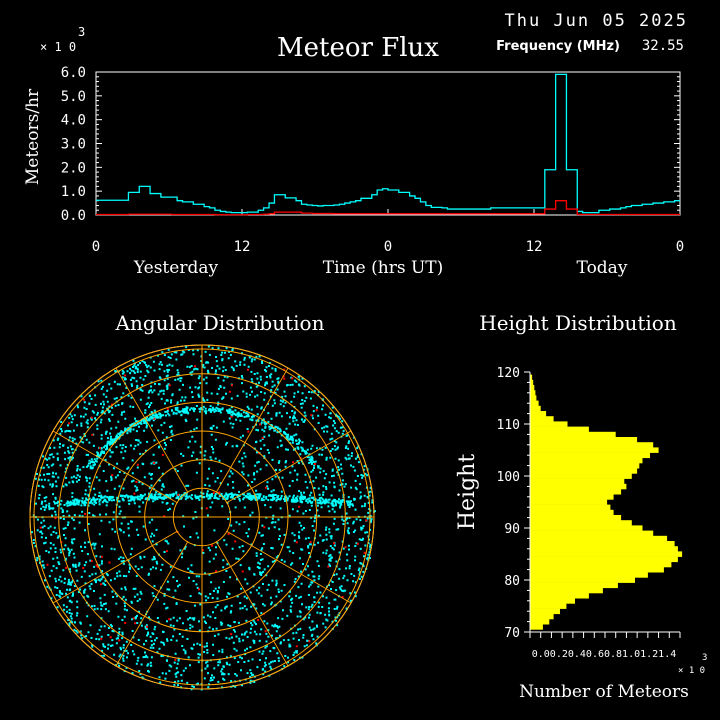  I want to click on flux-y-tick-label: 5.0, so click(73, 97).